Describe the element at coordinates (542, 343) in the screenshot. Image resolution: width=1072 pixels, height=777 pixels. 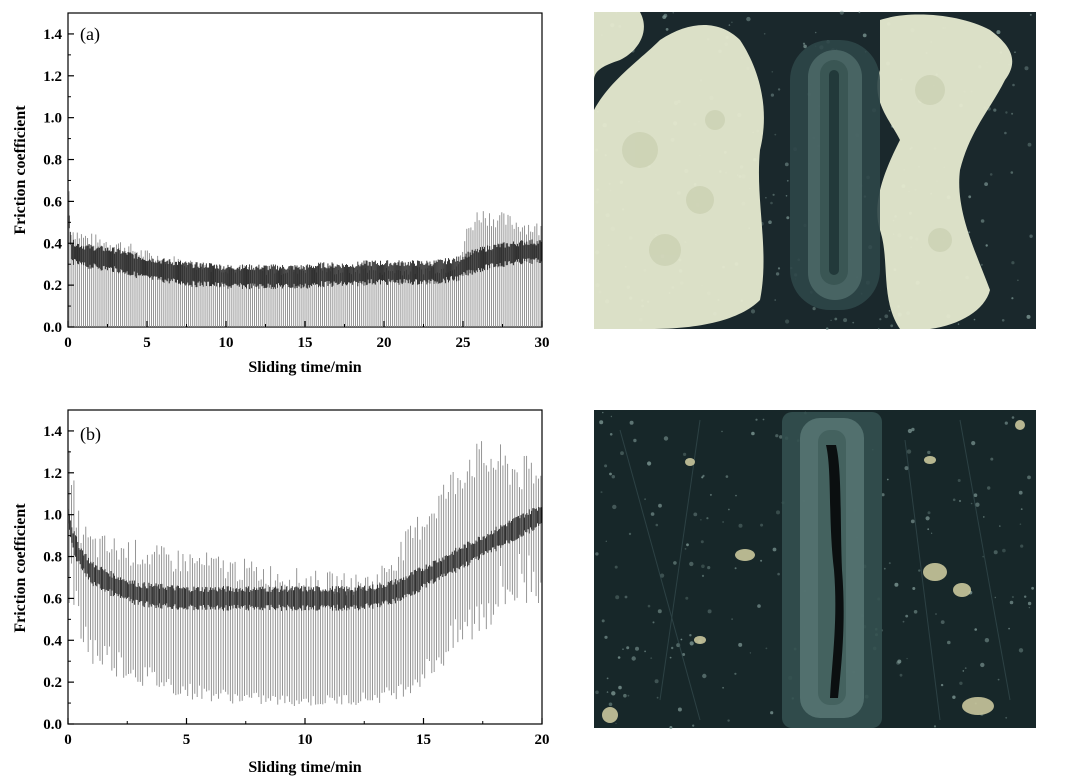
I see `x-tick-label: 30` at that location.